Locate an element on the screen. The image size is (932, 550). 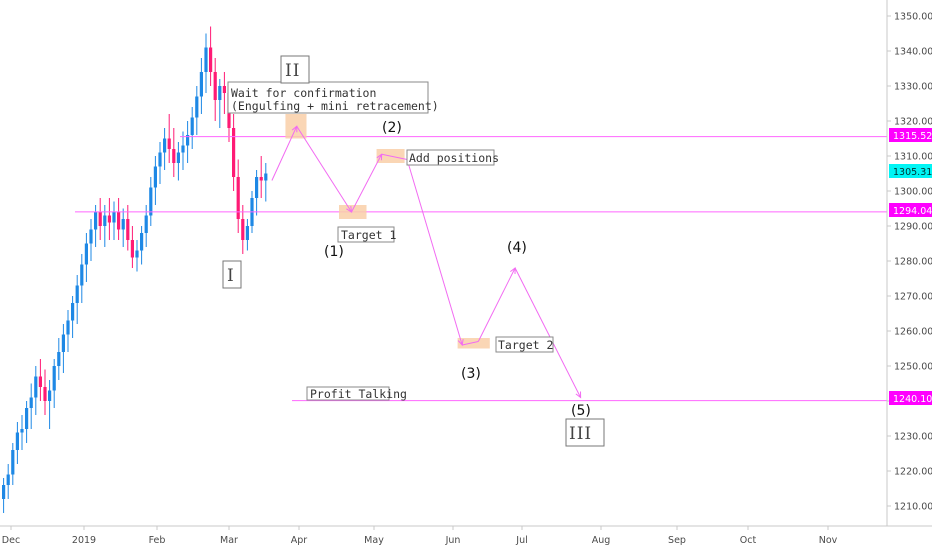
y-tick-label: 1350.000 is located at coordinates (913, 17).